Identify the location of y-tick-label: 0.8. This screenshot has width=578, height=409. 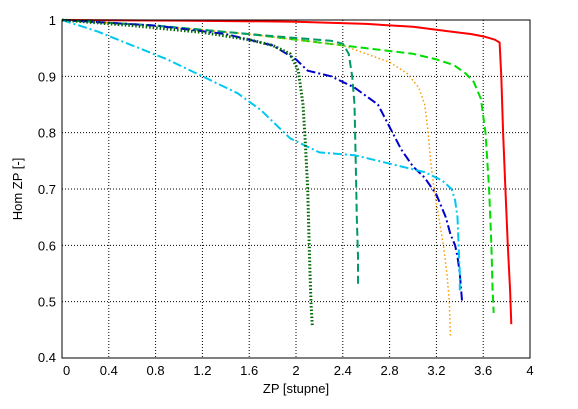
(47, 133).